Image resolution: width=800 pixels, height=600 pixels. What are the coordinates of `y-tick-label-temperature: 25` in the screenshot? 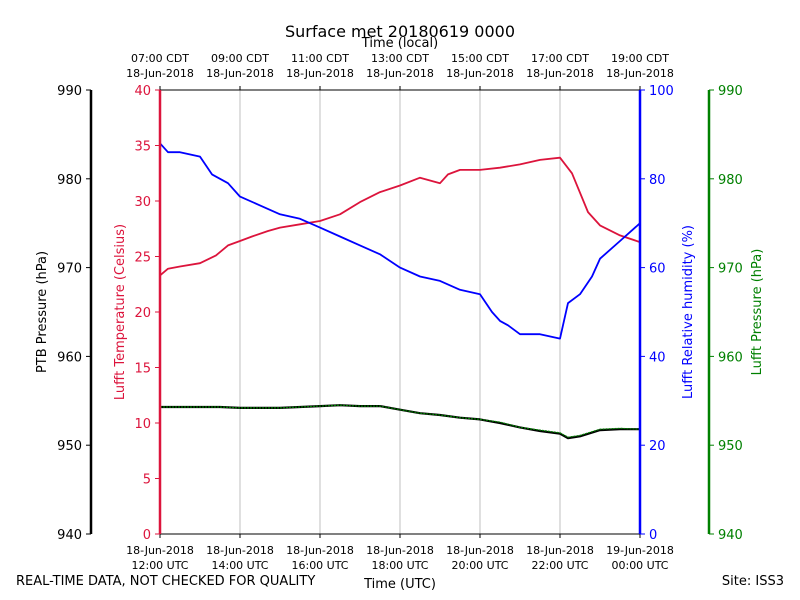 It's located at (142, 258).